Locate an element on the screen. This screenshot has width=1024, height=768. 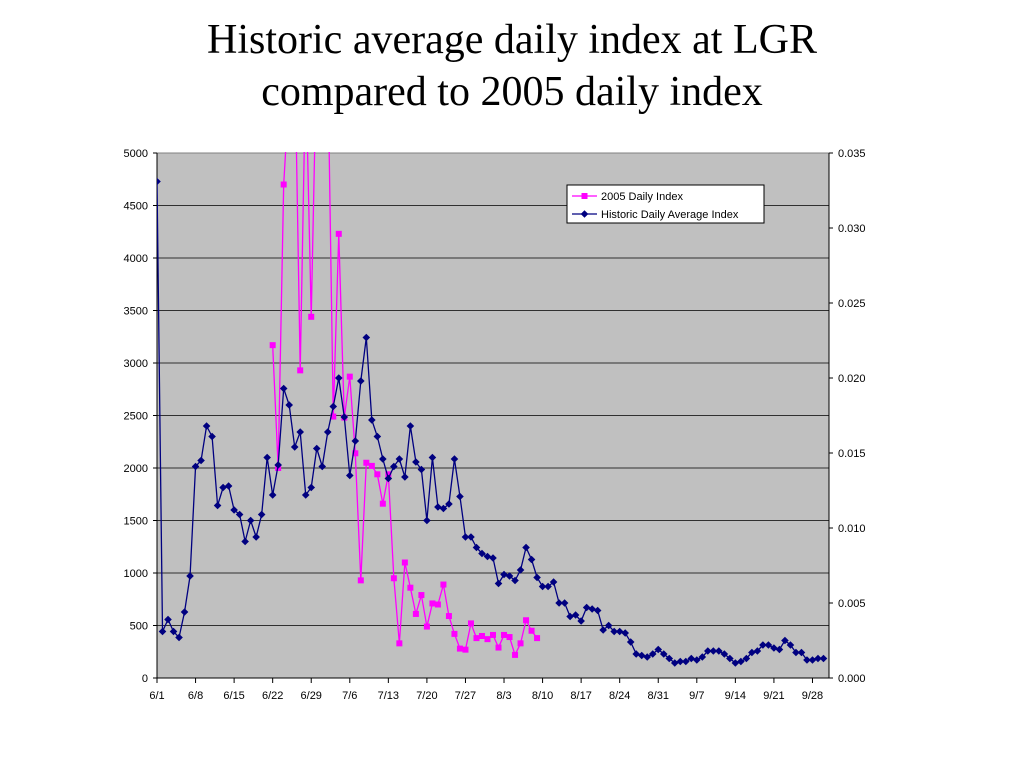
legend-box is located at coordinates (665, 204).